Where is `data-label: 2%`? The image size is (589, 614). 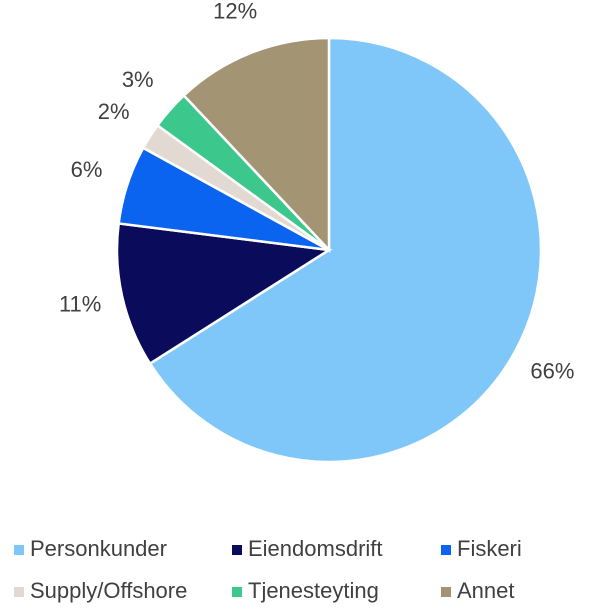 data-label: 2% is located at coordinates (114, 111).